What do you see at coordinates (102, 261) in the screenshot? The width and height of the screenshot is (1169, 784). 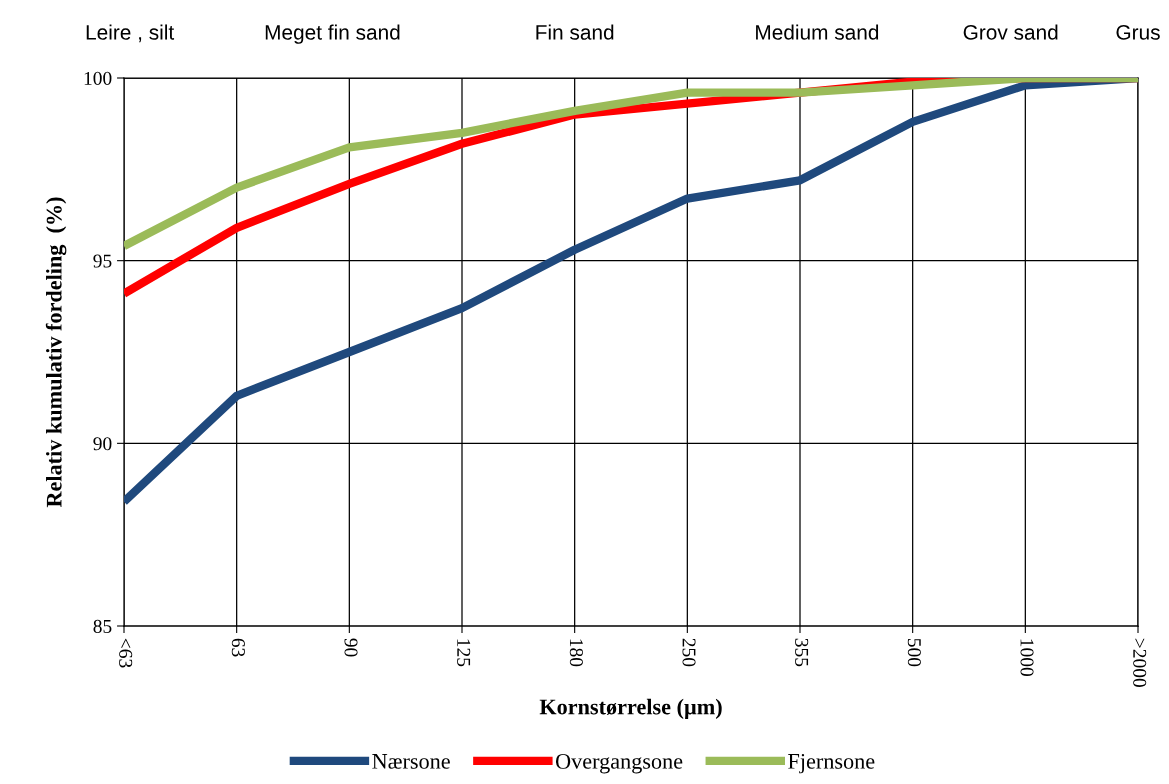 I see `y-tick-label: 95` at bounding box center [102, 261].